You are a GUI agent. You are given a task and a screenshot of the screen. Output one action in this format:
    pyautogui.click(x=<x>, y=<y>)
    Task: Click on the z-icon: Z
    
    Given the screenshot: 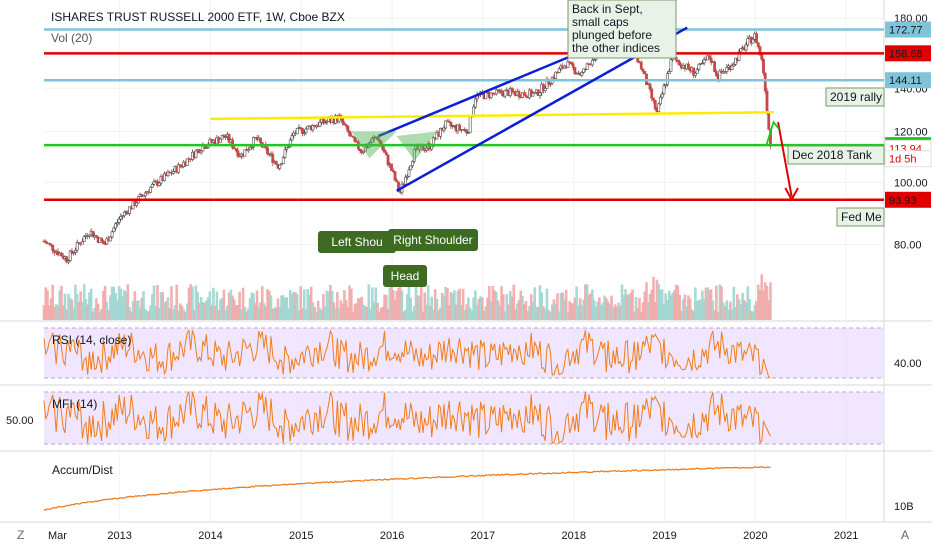 What is the action you would take?
    pyautogui.click(x=20, y=535)
    